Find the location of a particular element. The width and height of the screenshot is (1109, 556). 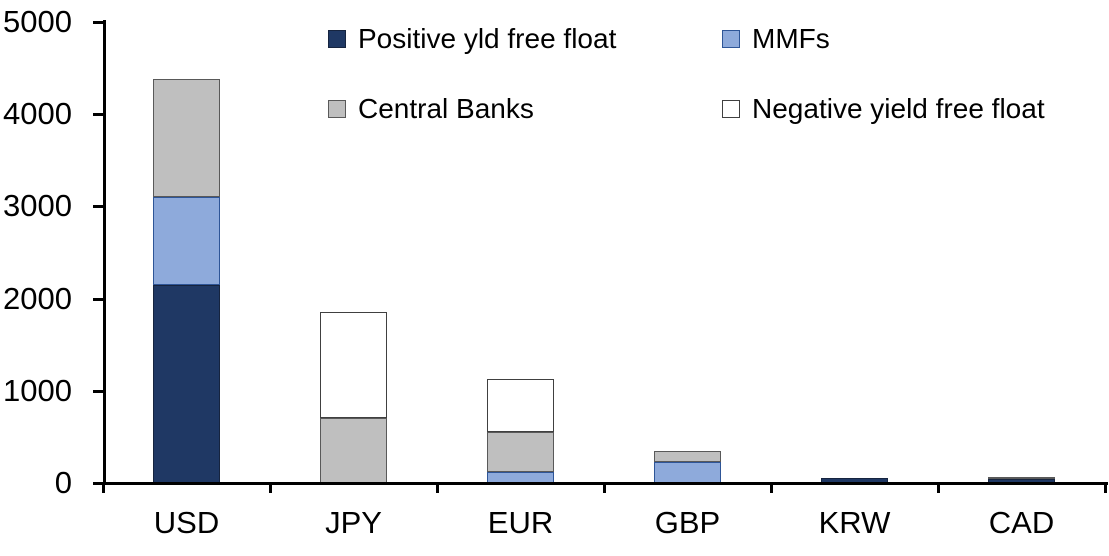

legend-swatch-central-banks is located at coordinates (337, 109).